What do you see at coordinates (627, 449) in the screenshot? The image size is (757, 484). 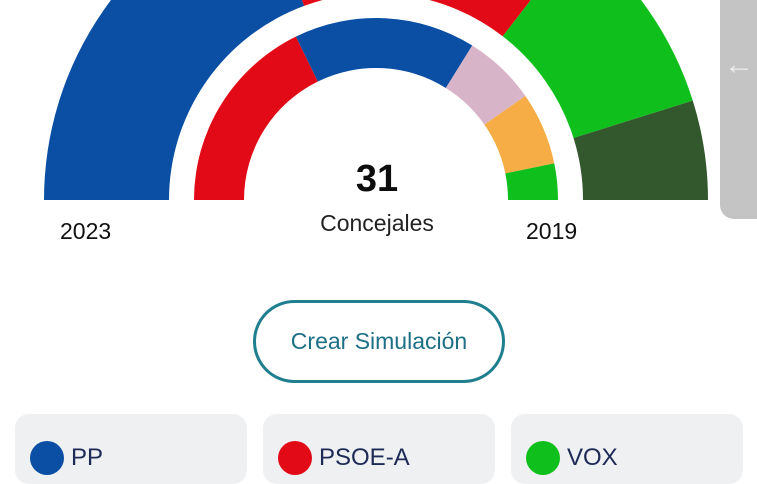 I see `party-card-vox: VOX` at bounding box center [627, 449].